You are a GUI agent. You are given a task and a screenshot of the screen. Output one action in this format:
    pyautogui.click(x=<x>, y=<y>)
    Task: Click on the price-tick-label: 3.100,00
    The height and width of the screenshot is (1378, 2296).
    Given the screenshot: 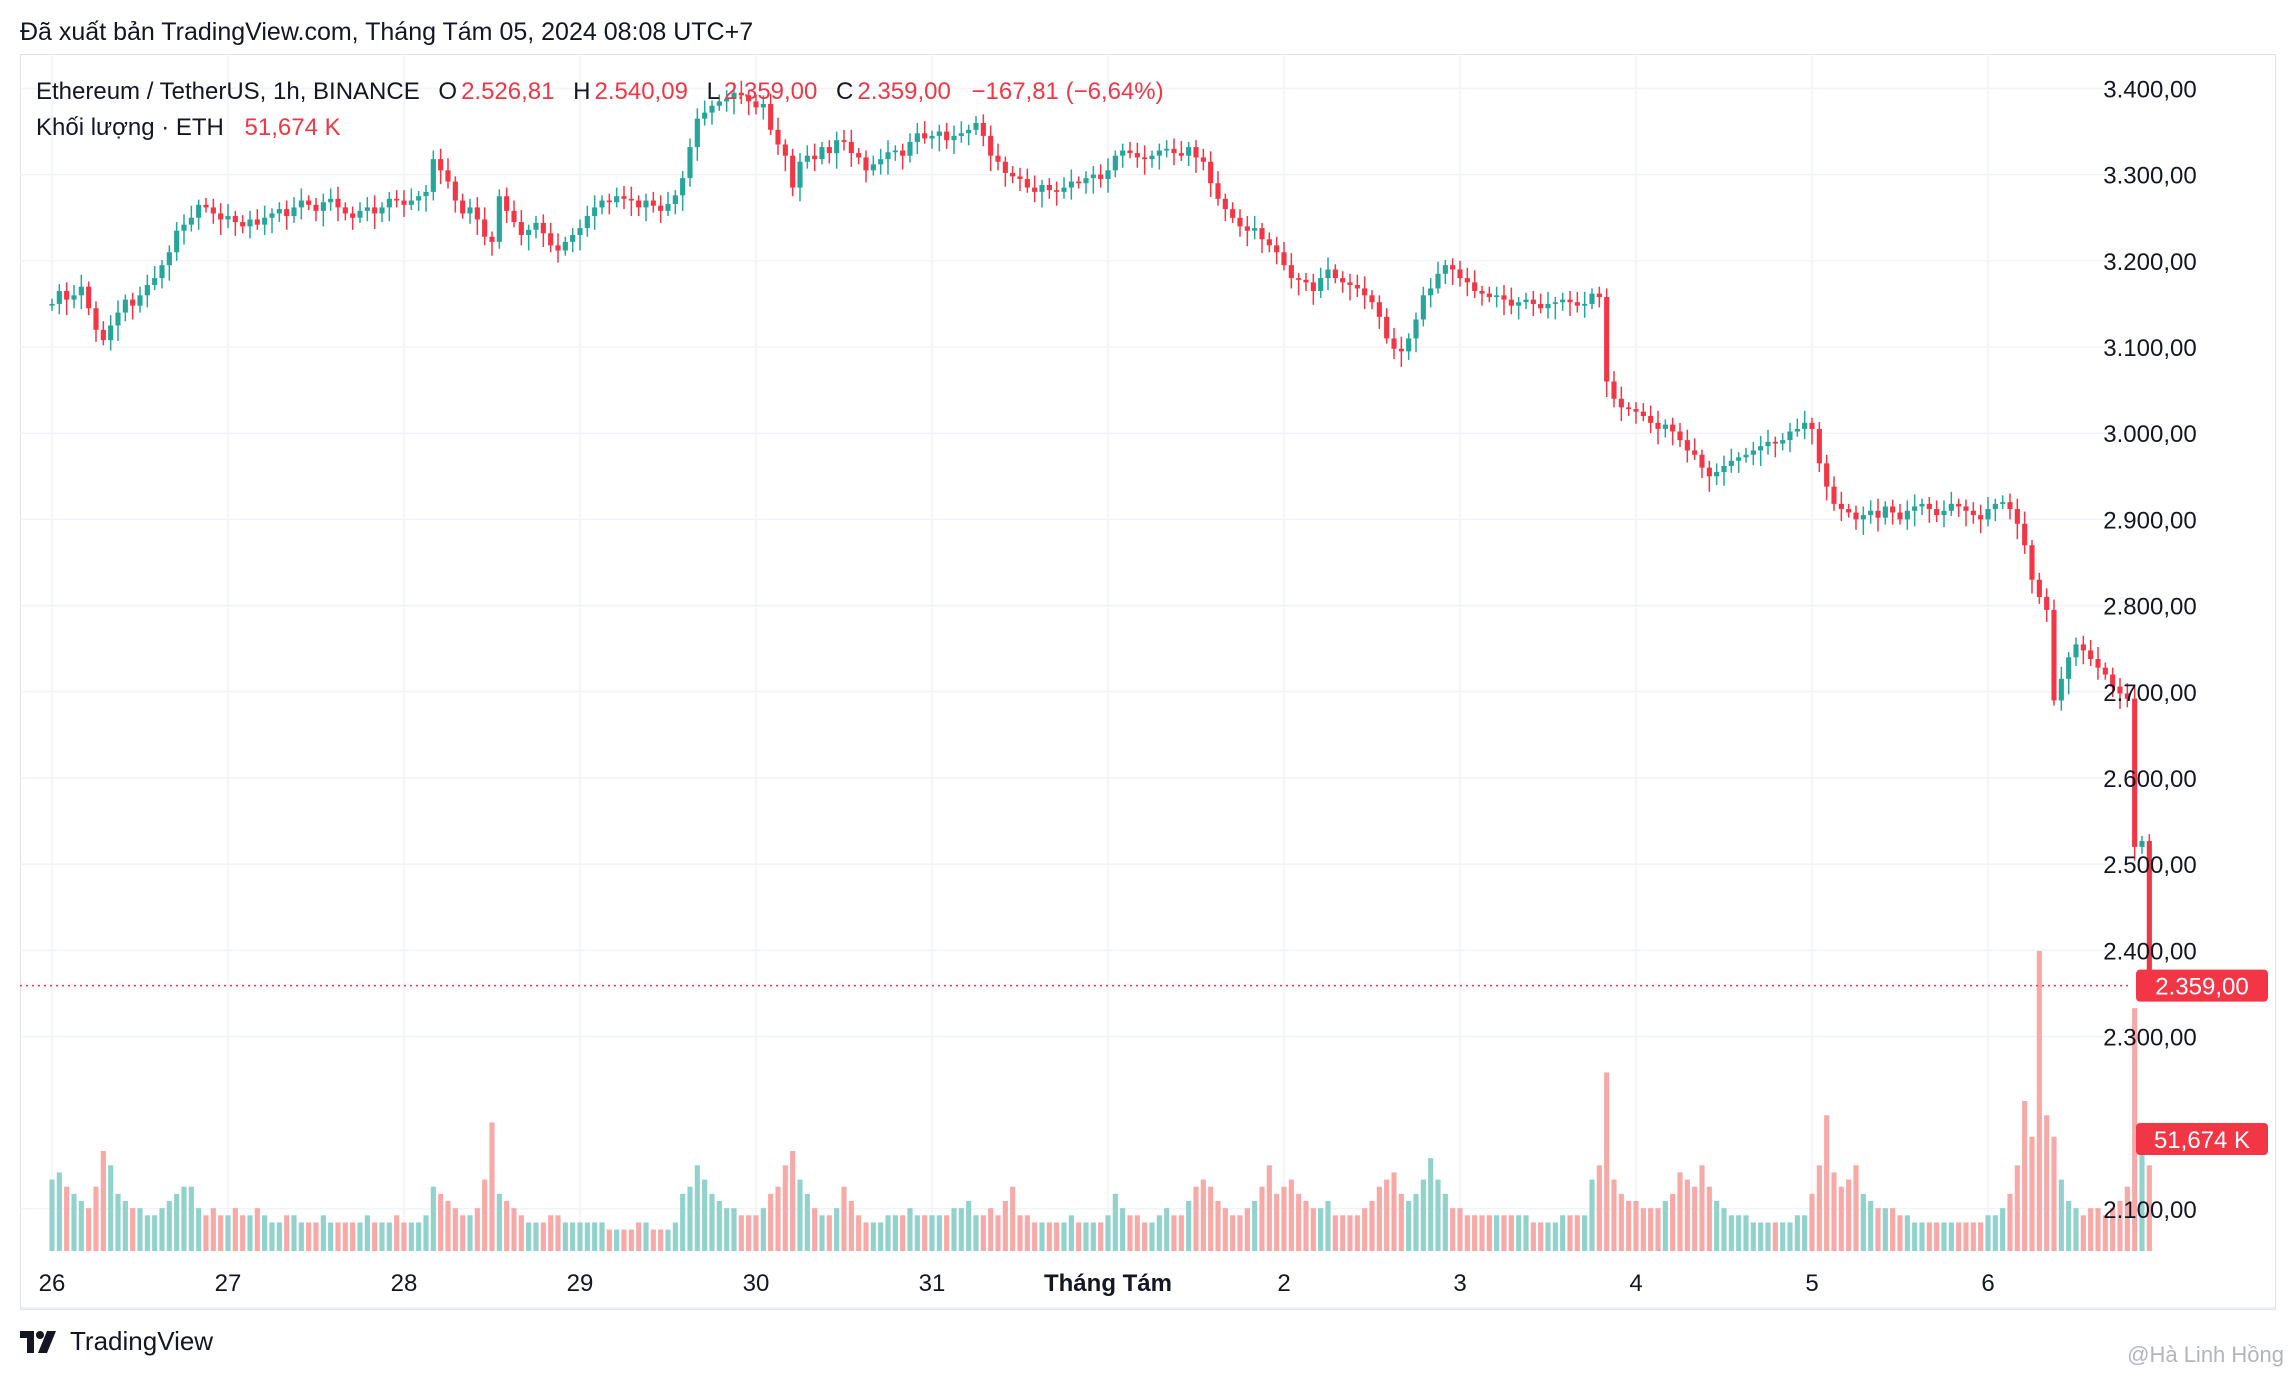 What is the action you would take?
    pyautogui.click(x=2149, y=348)
    